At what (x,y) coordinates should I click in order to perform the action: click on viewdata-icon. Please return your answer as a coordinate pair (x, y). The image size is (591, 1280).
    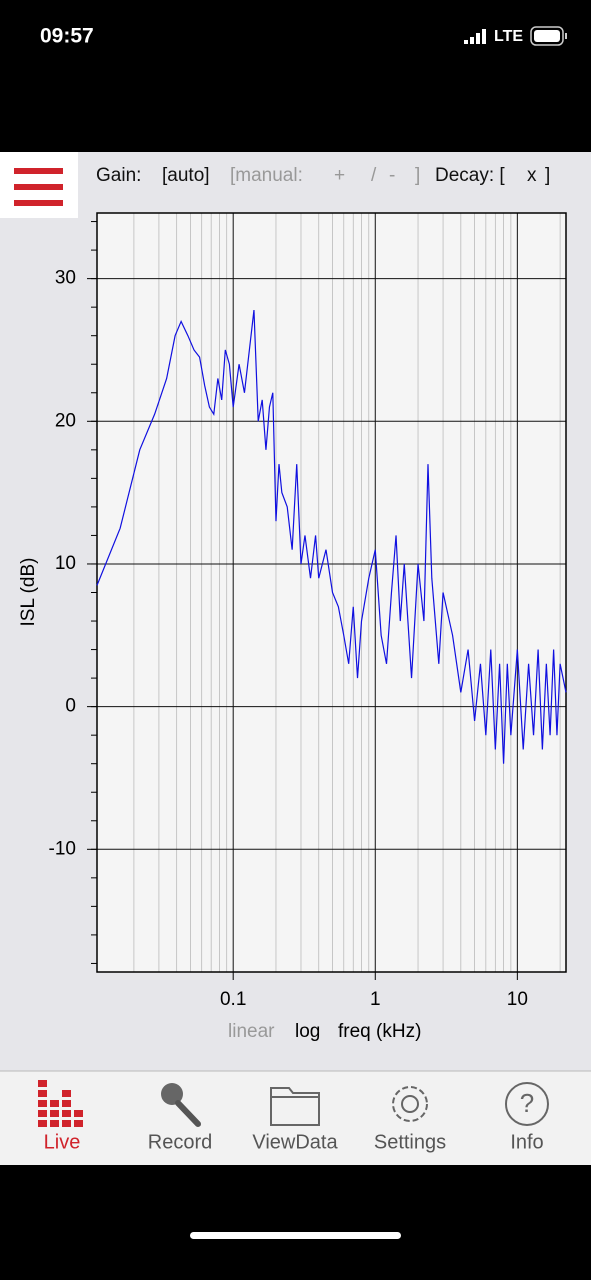
    Looking at the image, I should click on (295, 1106).